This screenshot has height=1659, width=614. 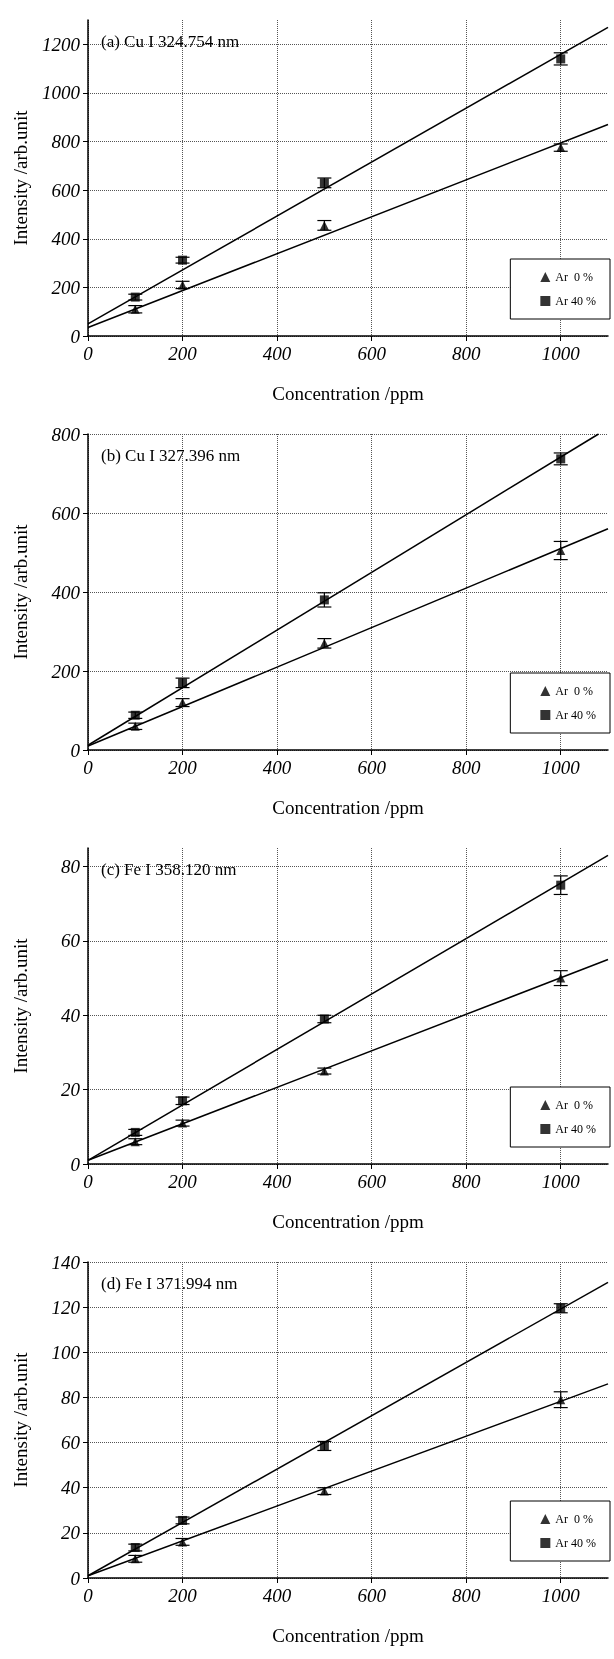 What do you see at coordinates (66, 1352) in the screenshot?
I see `y-tick-label: 100` at bounding box center [66, 1352].